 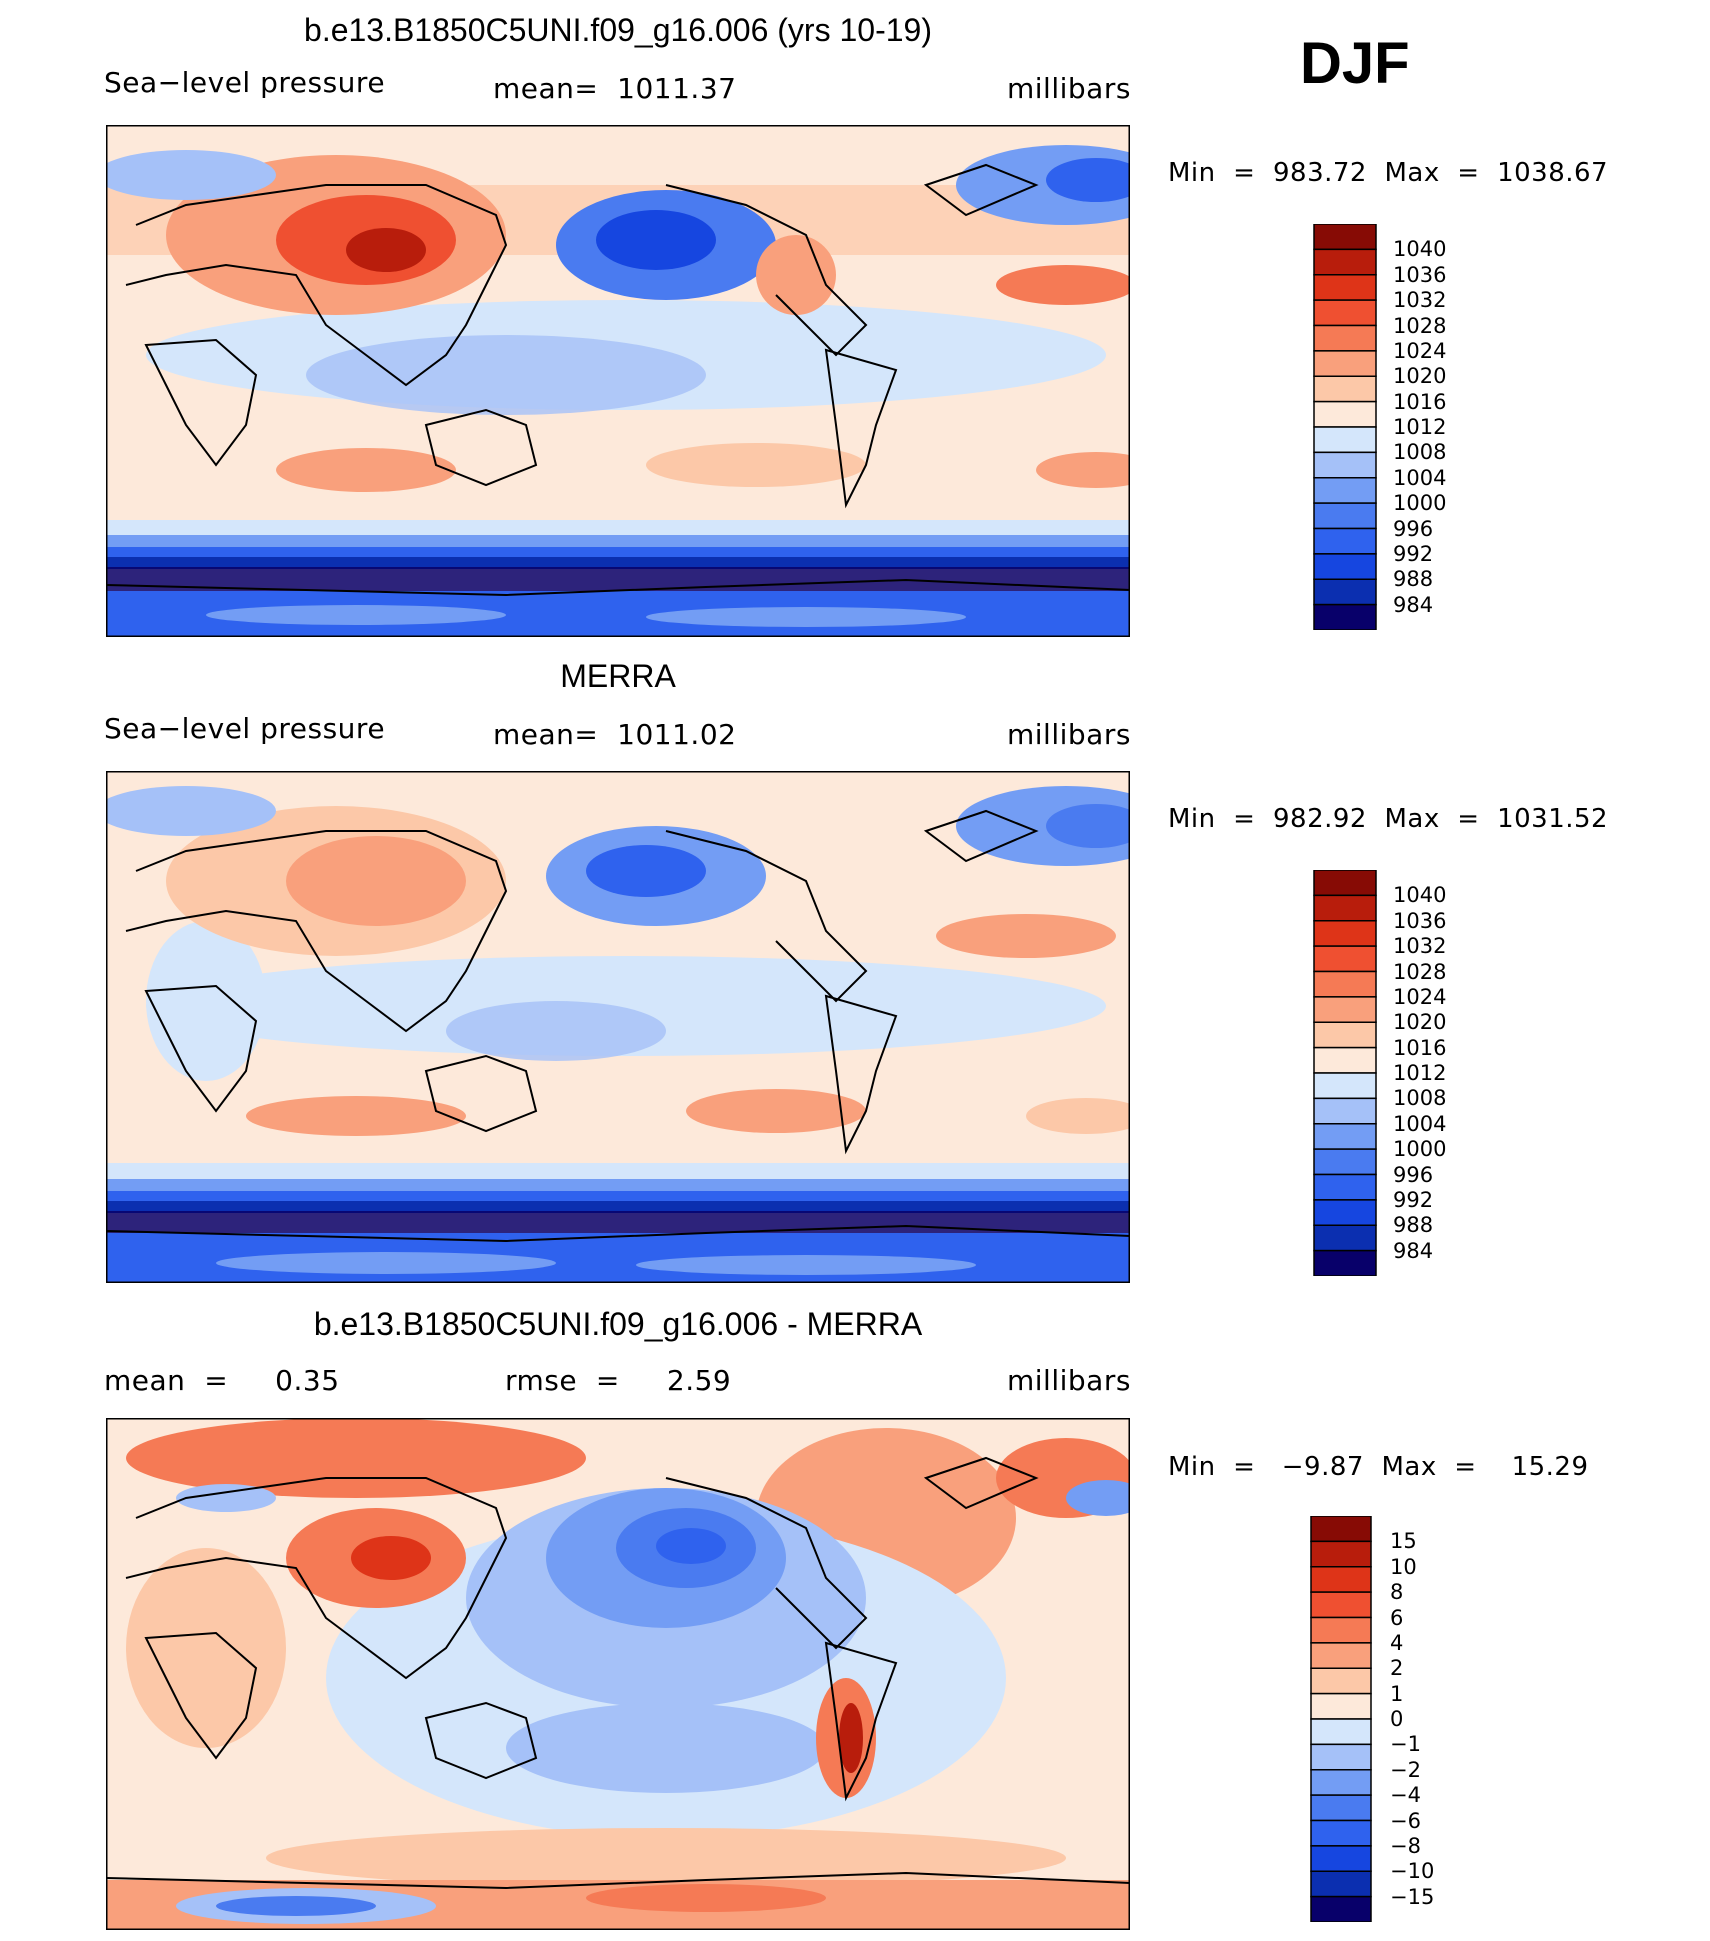 What do you see at coordinates (1405, 1820) in the screenshot?
I see `colorbar-tick-label: −6` at bounding box center [1405, 1820].